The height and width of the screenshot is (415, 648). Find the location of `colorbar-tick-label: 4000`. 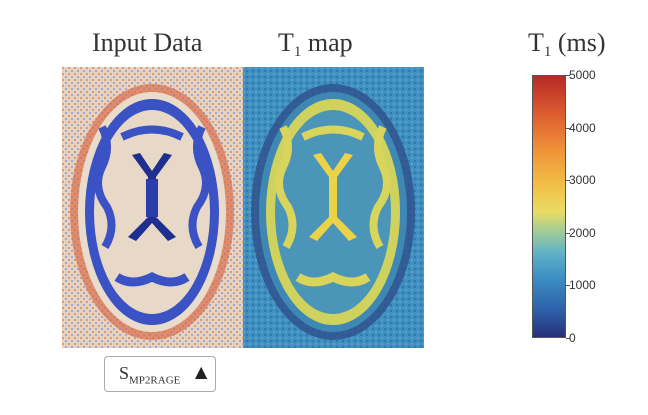

colorbar-tick-label: 4000 is located at coordinates (582, 127).